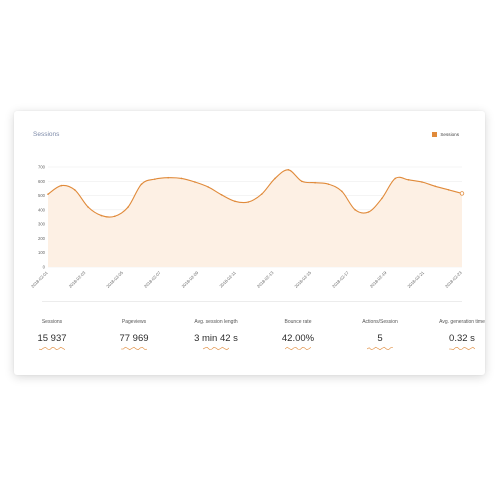  What do you see at coordinates (52, 322) in the screenshot?
I see `kpi-label: Sessions` at bounding box center [52, 322].